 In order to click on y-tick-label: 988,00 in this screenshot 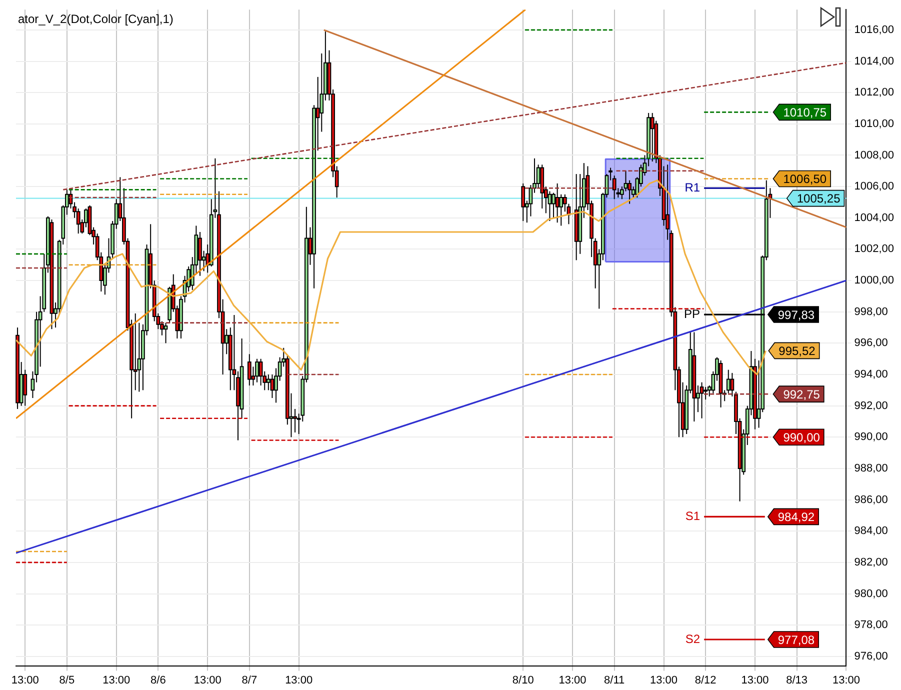, I will do `click(871, 468)`.